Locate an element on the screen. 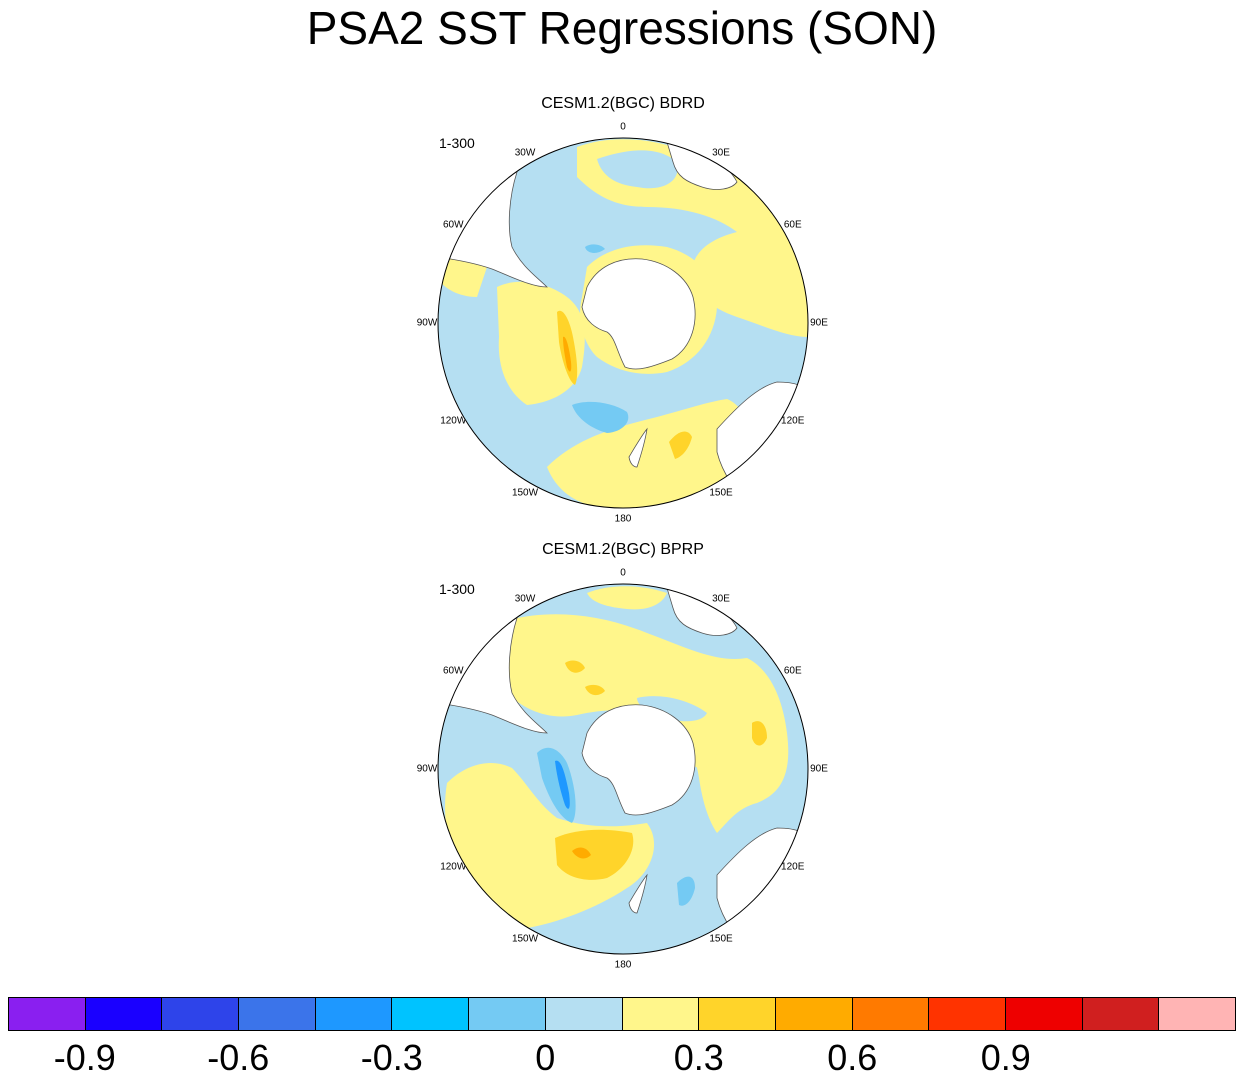 The width and height of the screenshot is (1244, 1079). colorbar is located at coordinates (622, 1014).